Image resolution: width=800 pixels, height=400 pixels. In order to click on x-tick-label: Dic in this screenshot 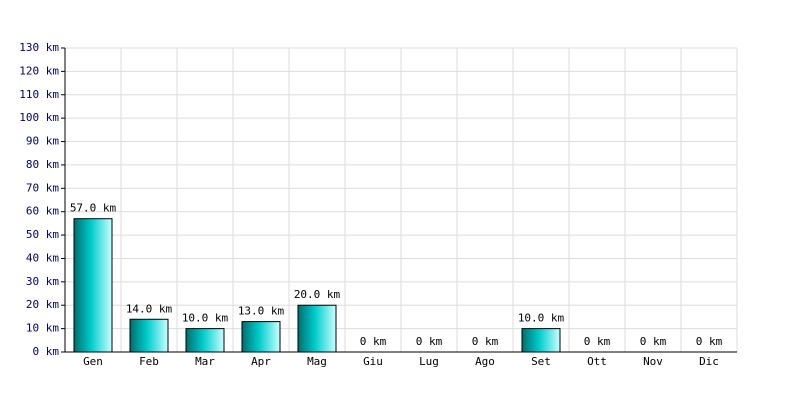, I will do `click(709, 361)`.